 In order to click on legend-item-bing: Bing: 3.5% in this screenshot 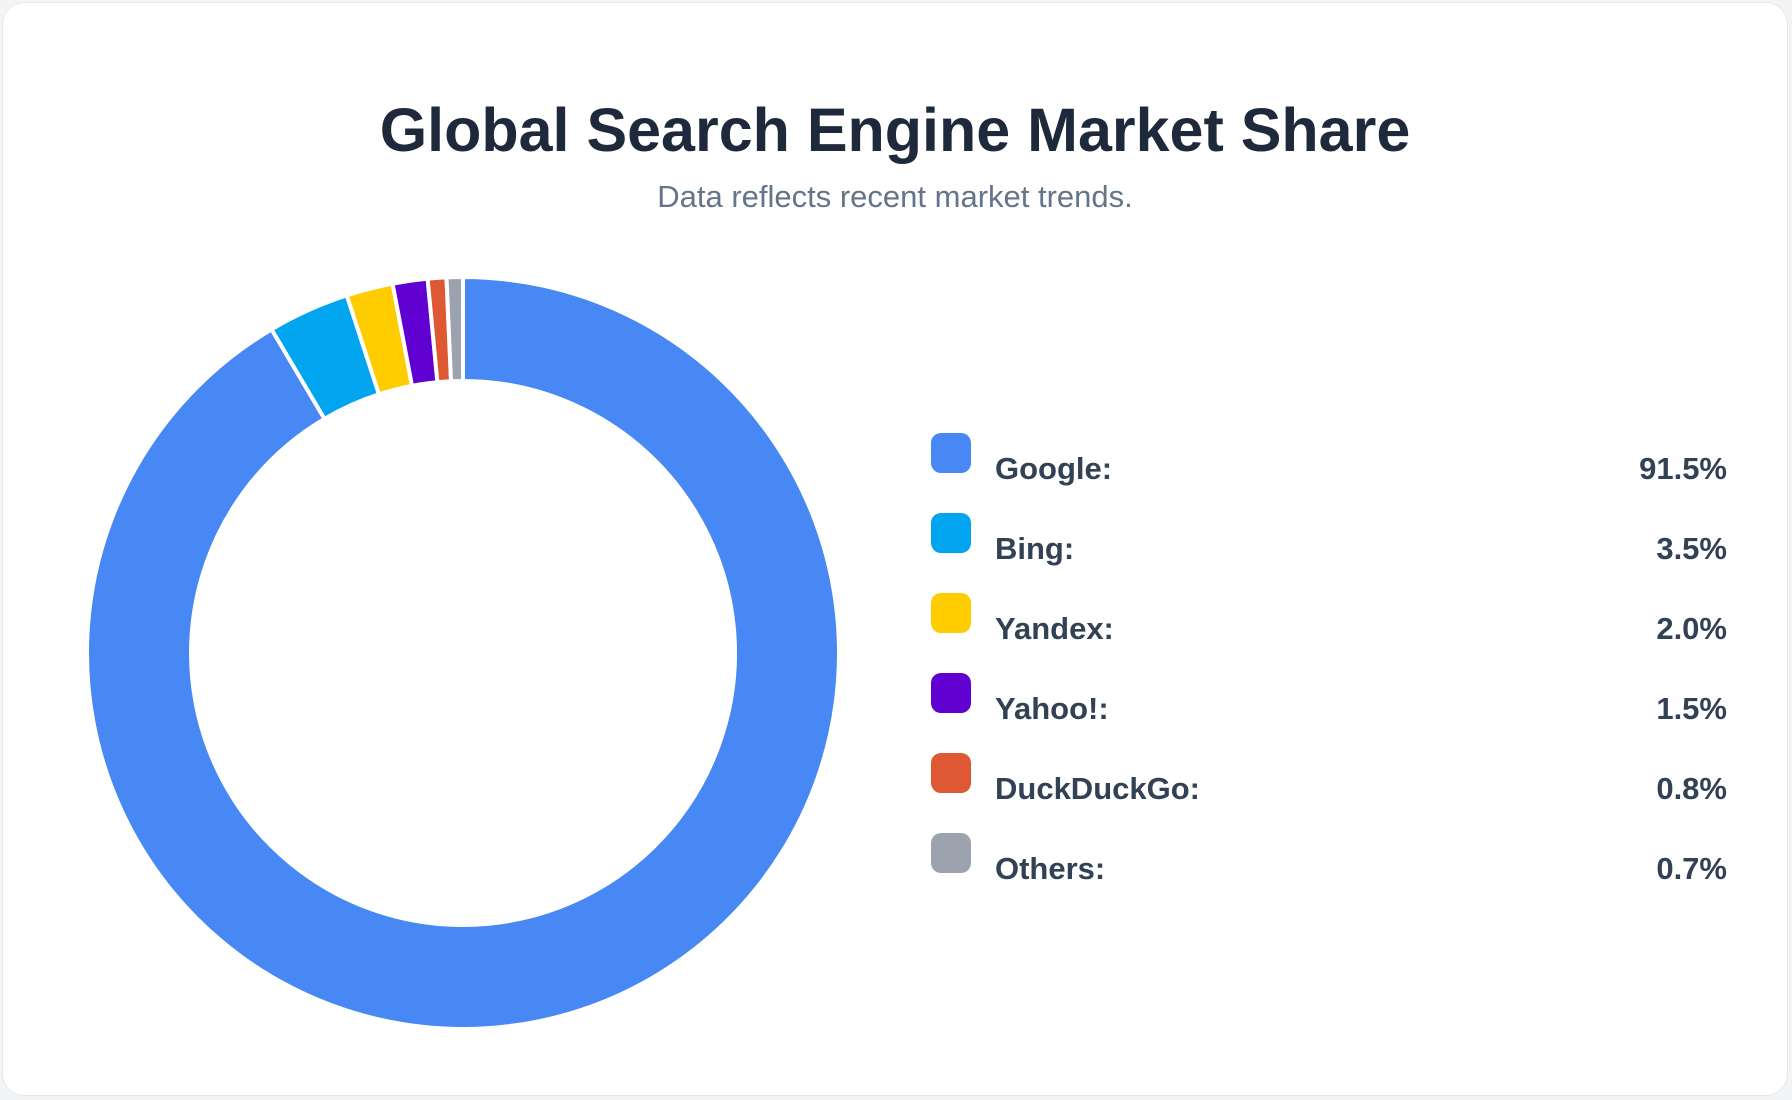, I will do `click(1329, 553)`.